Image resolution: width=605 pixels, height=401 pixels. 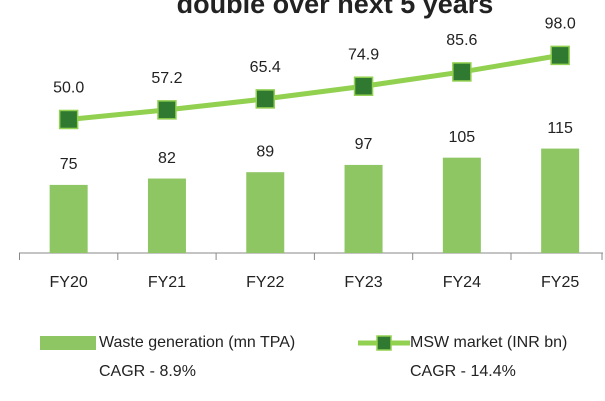 I want to click on x-tick-label: FY23, so click(x=363, y=282).